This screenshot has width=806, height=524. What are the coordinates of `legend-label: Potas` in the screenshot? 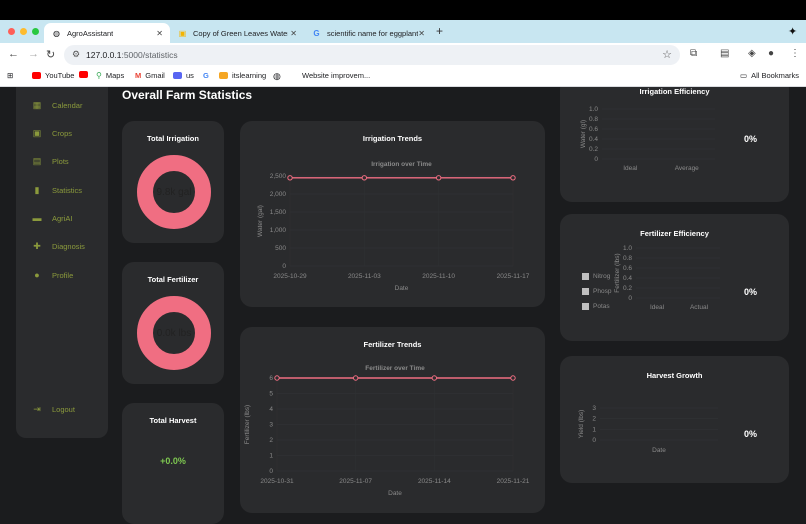 It's located at (601, 306).